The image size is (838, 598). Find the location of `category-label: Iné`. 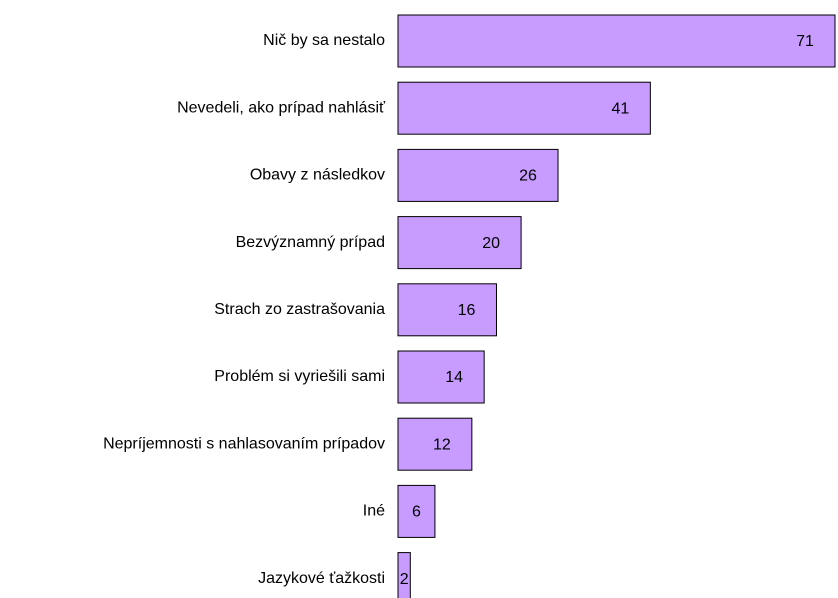

category-label: Iné is located at coordinates (374, 511).